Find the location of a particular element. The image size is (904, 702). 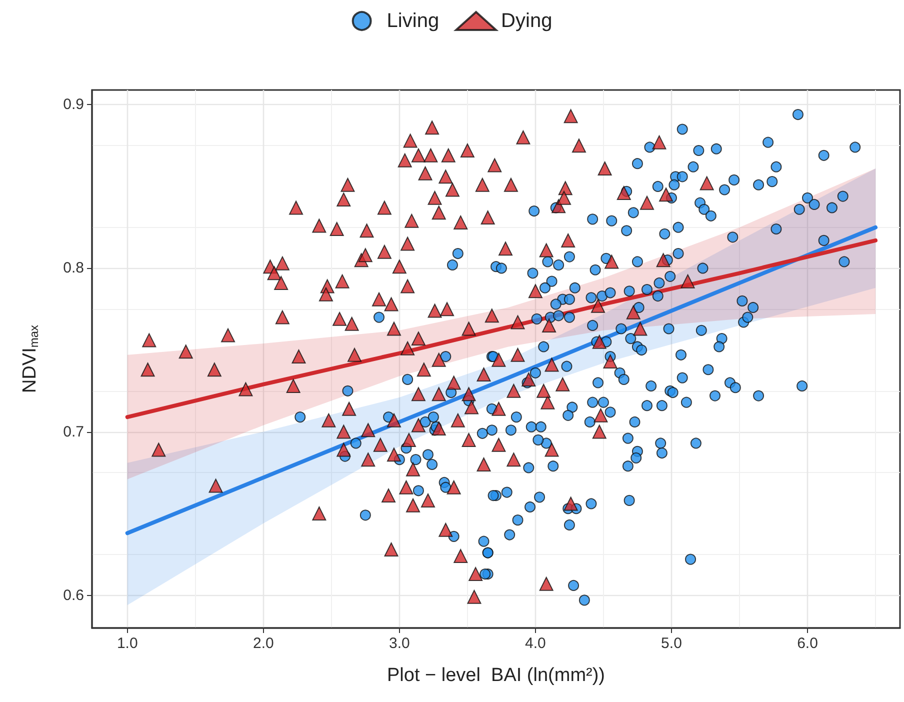

x-tick-label: 4.0 is located at coordinates (535, 643).